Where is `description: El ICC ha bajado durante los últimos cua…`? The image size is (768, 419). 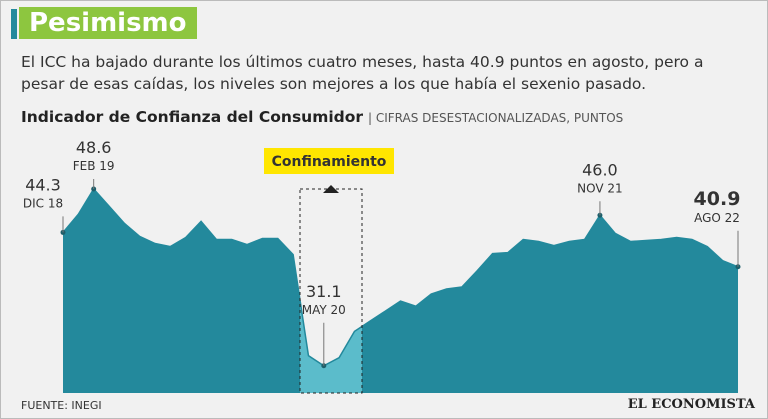 description: El ICC ha bajado durante los últimos cua… is located at coordinates (362, 73).